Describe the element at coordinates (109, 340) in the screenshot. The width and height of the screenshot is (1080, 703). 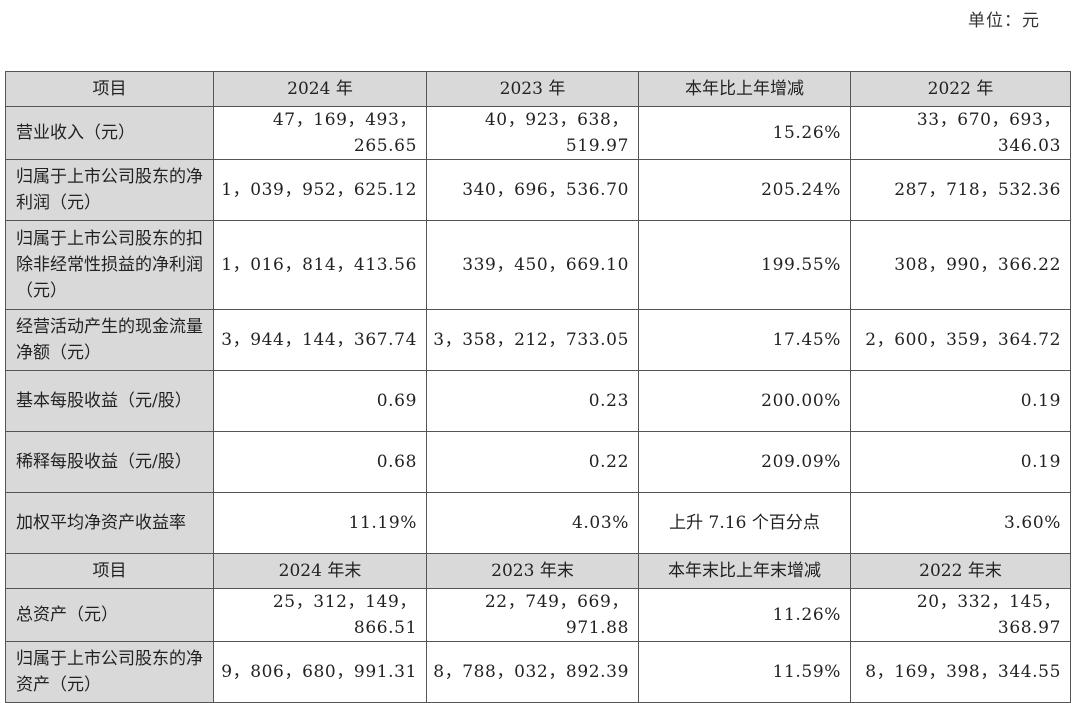
I see `row-label: 经营活动产生的现金流量净额（元）` at that location.